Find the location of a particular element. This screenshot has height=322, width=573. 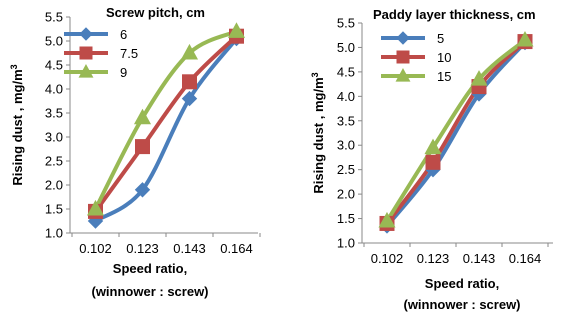

legend-label-15: 15 is located at coordinates (444, 76).